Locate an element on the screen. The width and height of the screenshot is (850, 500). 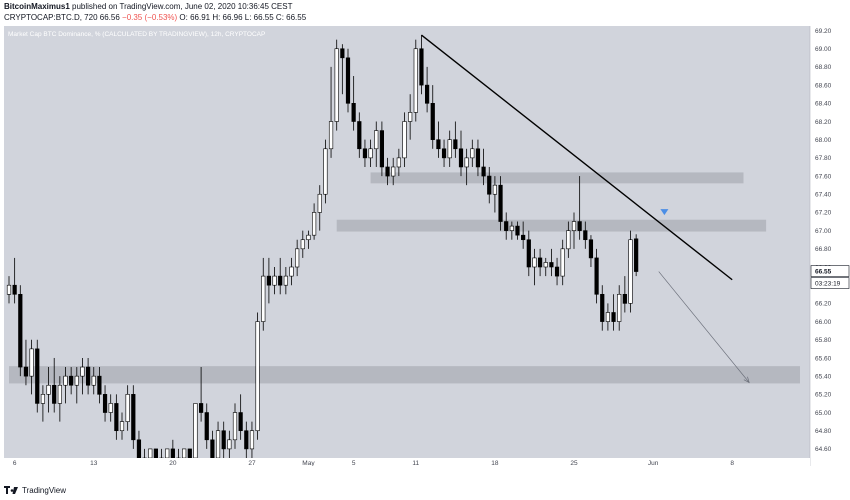
footer-brand: TradingView is located at coordinates (44, 490).